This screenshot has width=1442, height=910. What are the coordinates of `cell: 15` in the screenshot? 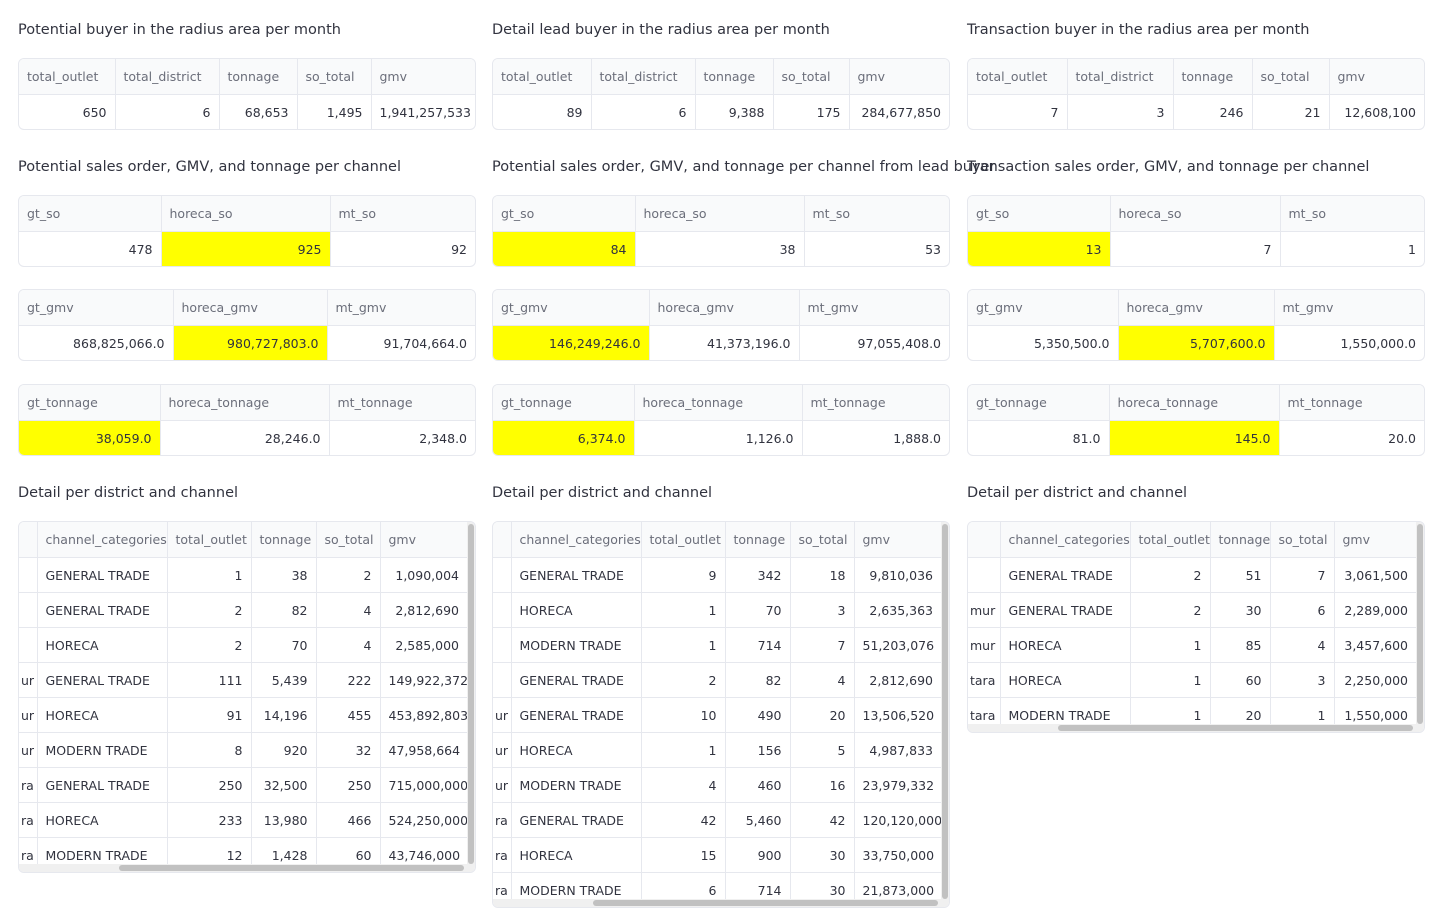 It's located at (683, 855).